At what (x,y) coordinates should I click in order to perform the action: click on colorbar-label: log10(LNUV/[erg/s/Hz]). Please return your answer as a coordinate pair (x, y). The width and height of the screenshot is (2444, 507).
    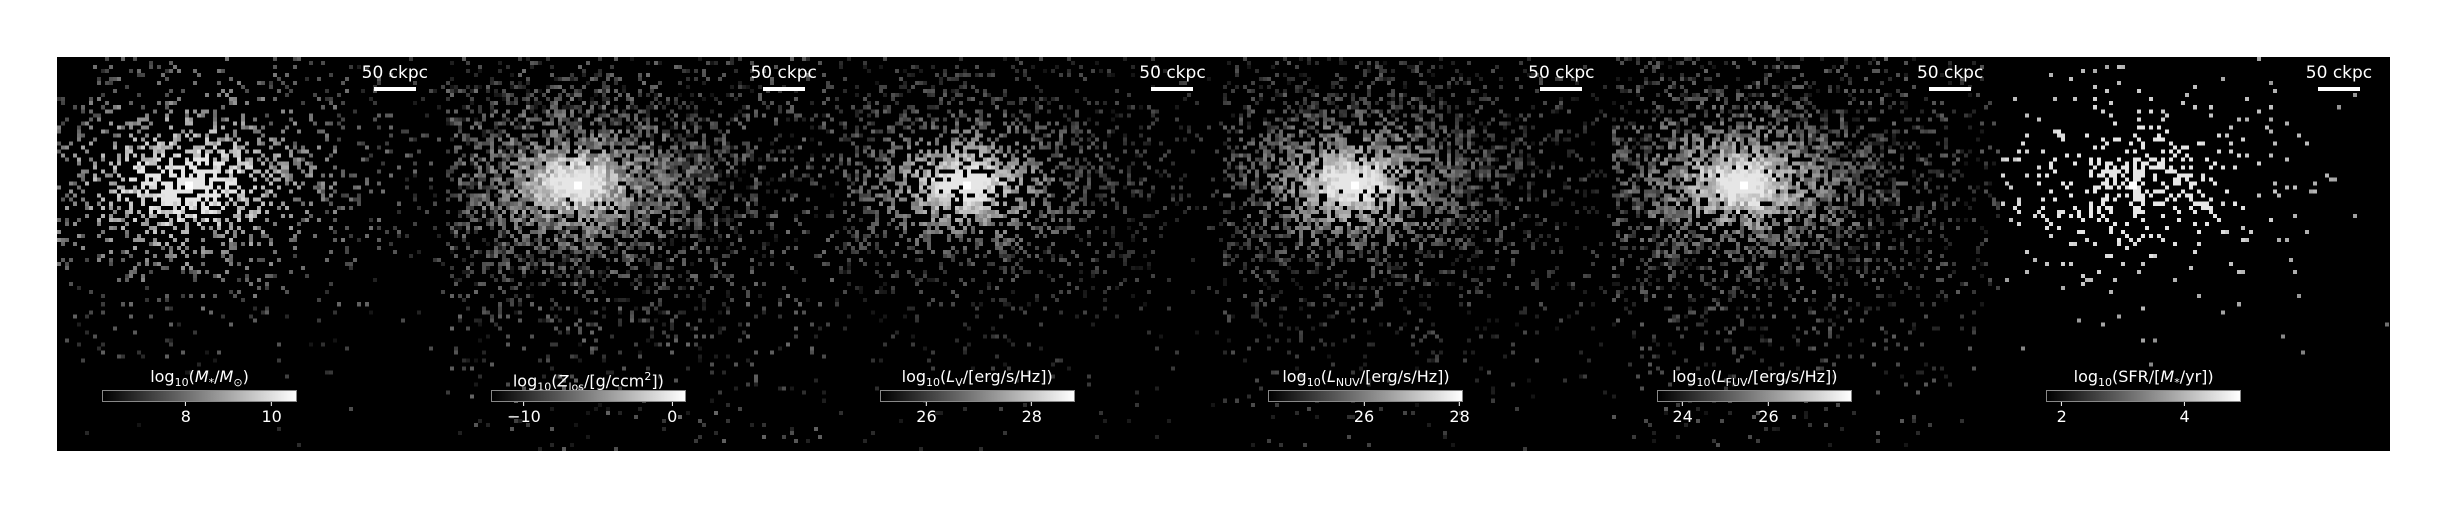
    Looking at the image, I should click on (1366, 378).